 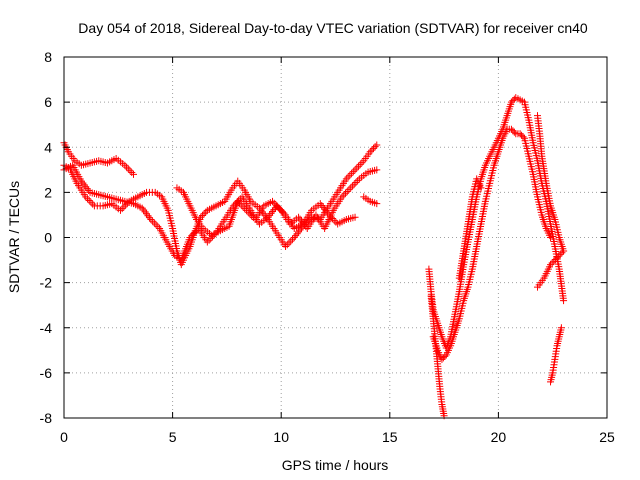 I want to click on x-tick-label: 5, so click(x=173, y=437).